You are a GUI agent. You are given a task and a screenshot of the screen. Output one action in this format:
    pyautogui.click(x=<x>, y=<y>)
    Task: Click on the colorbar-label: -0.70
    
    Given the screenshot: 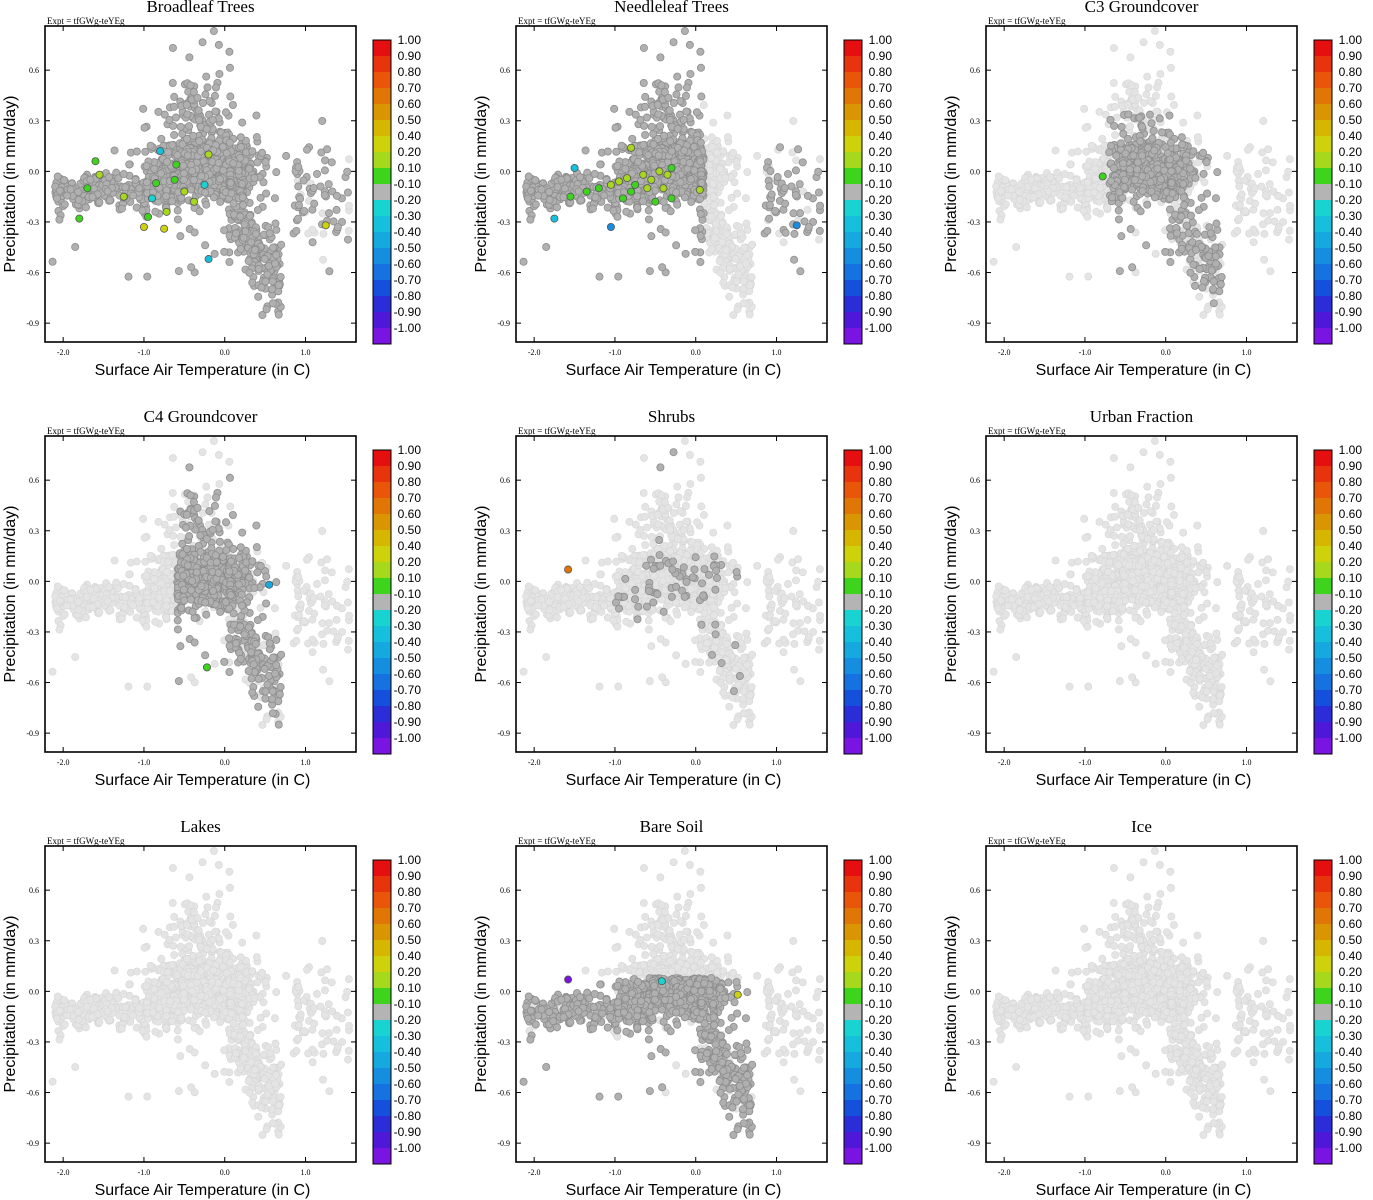 What is the action you would take?
    pyautogui.click(x=1349, y=280)
    